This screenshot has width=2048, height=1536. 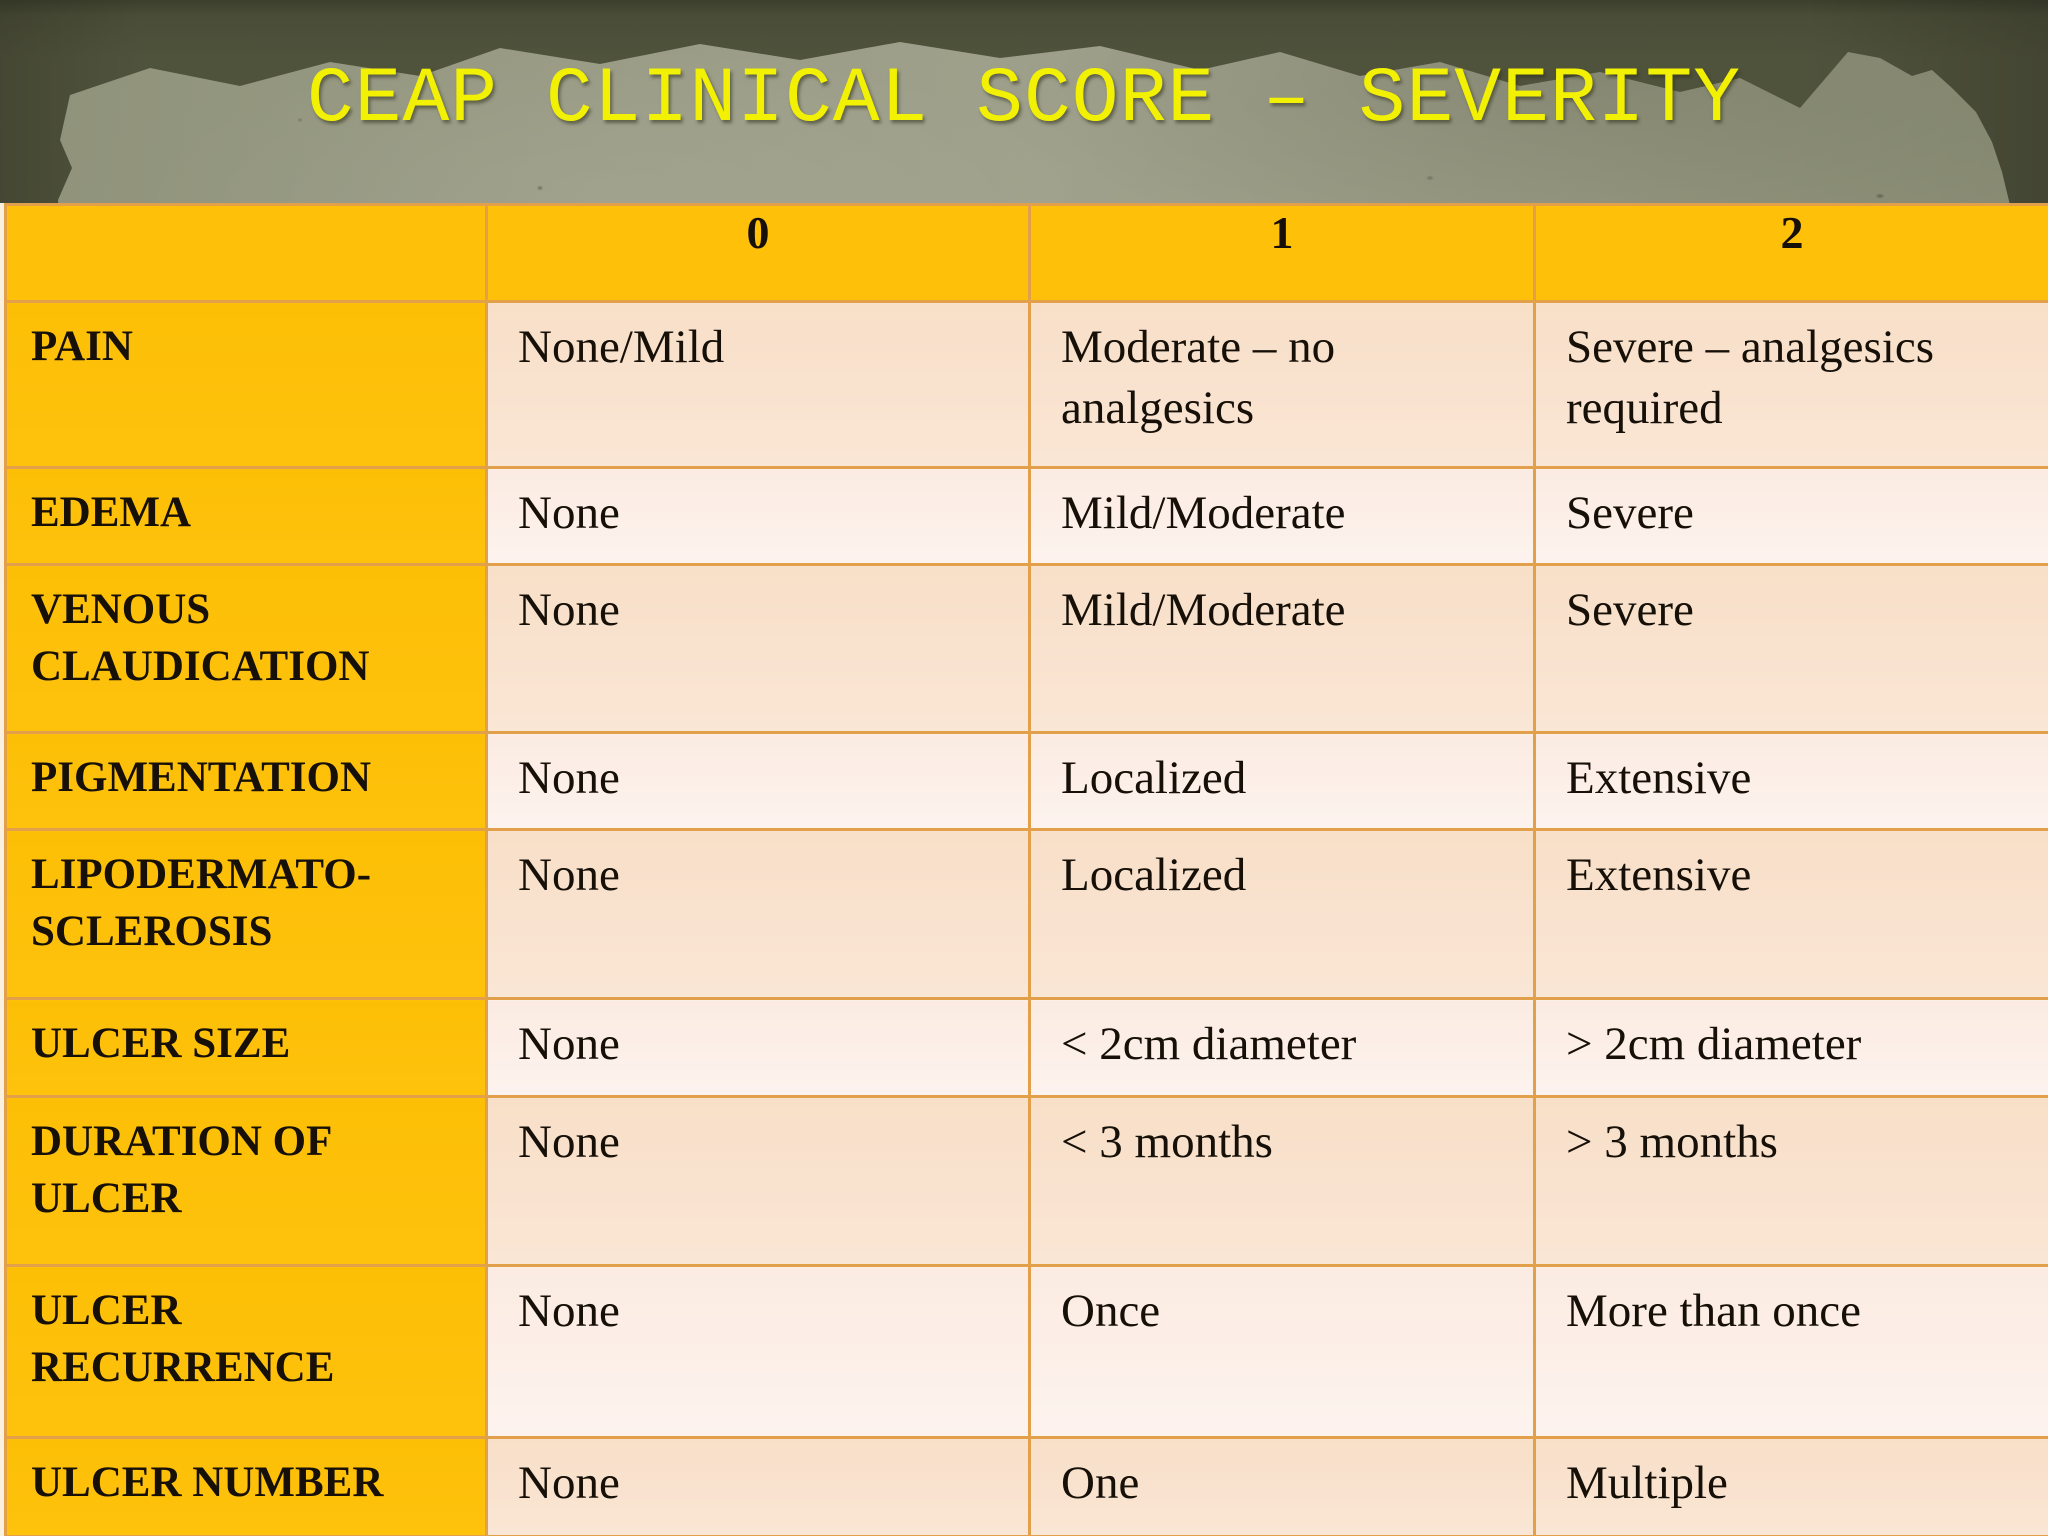 I want to click on cell-duration-score0: None, so click(x=758, y=1181).